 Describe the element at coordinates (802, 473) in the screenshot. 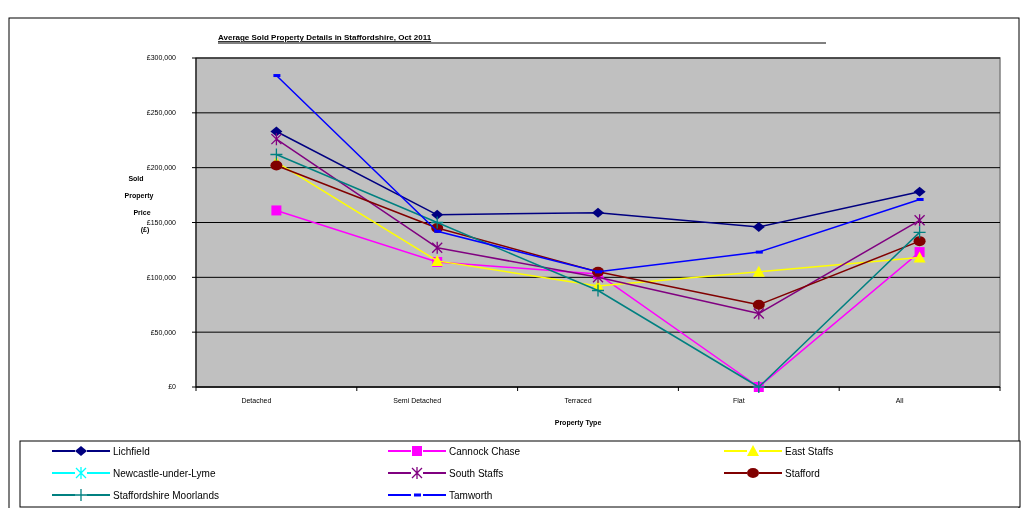

I see `legend-label: Stafford` at that location.